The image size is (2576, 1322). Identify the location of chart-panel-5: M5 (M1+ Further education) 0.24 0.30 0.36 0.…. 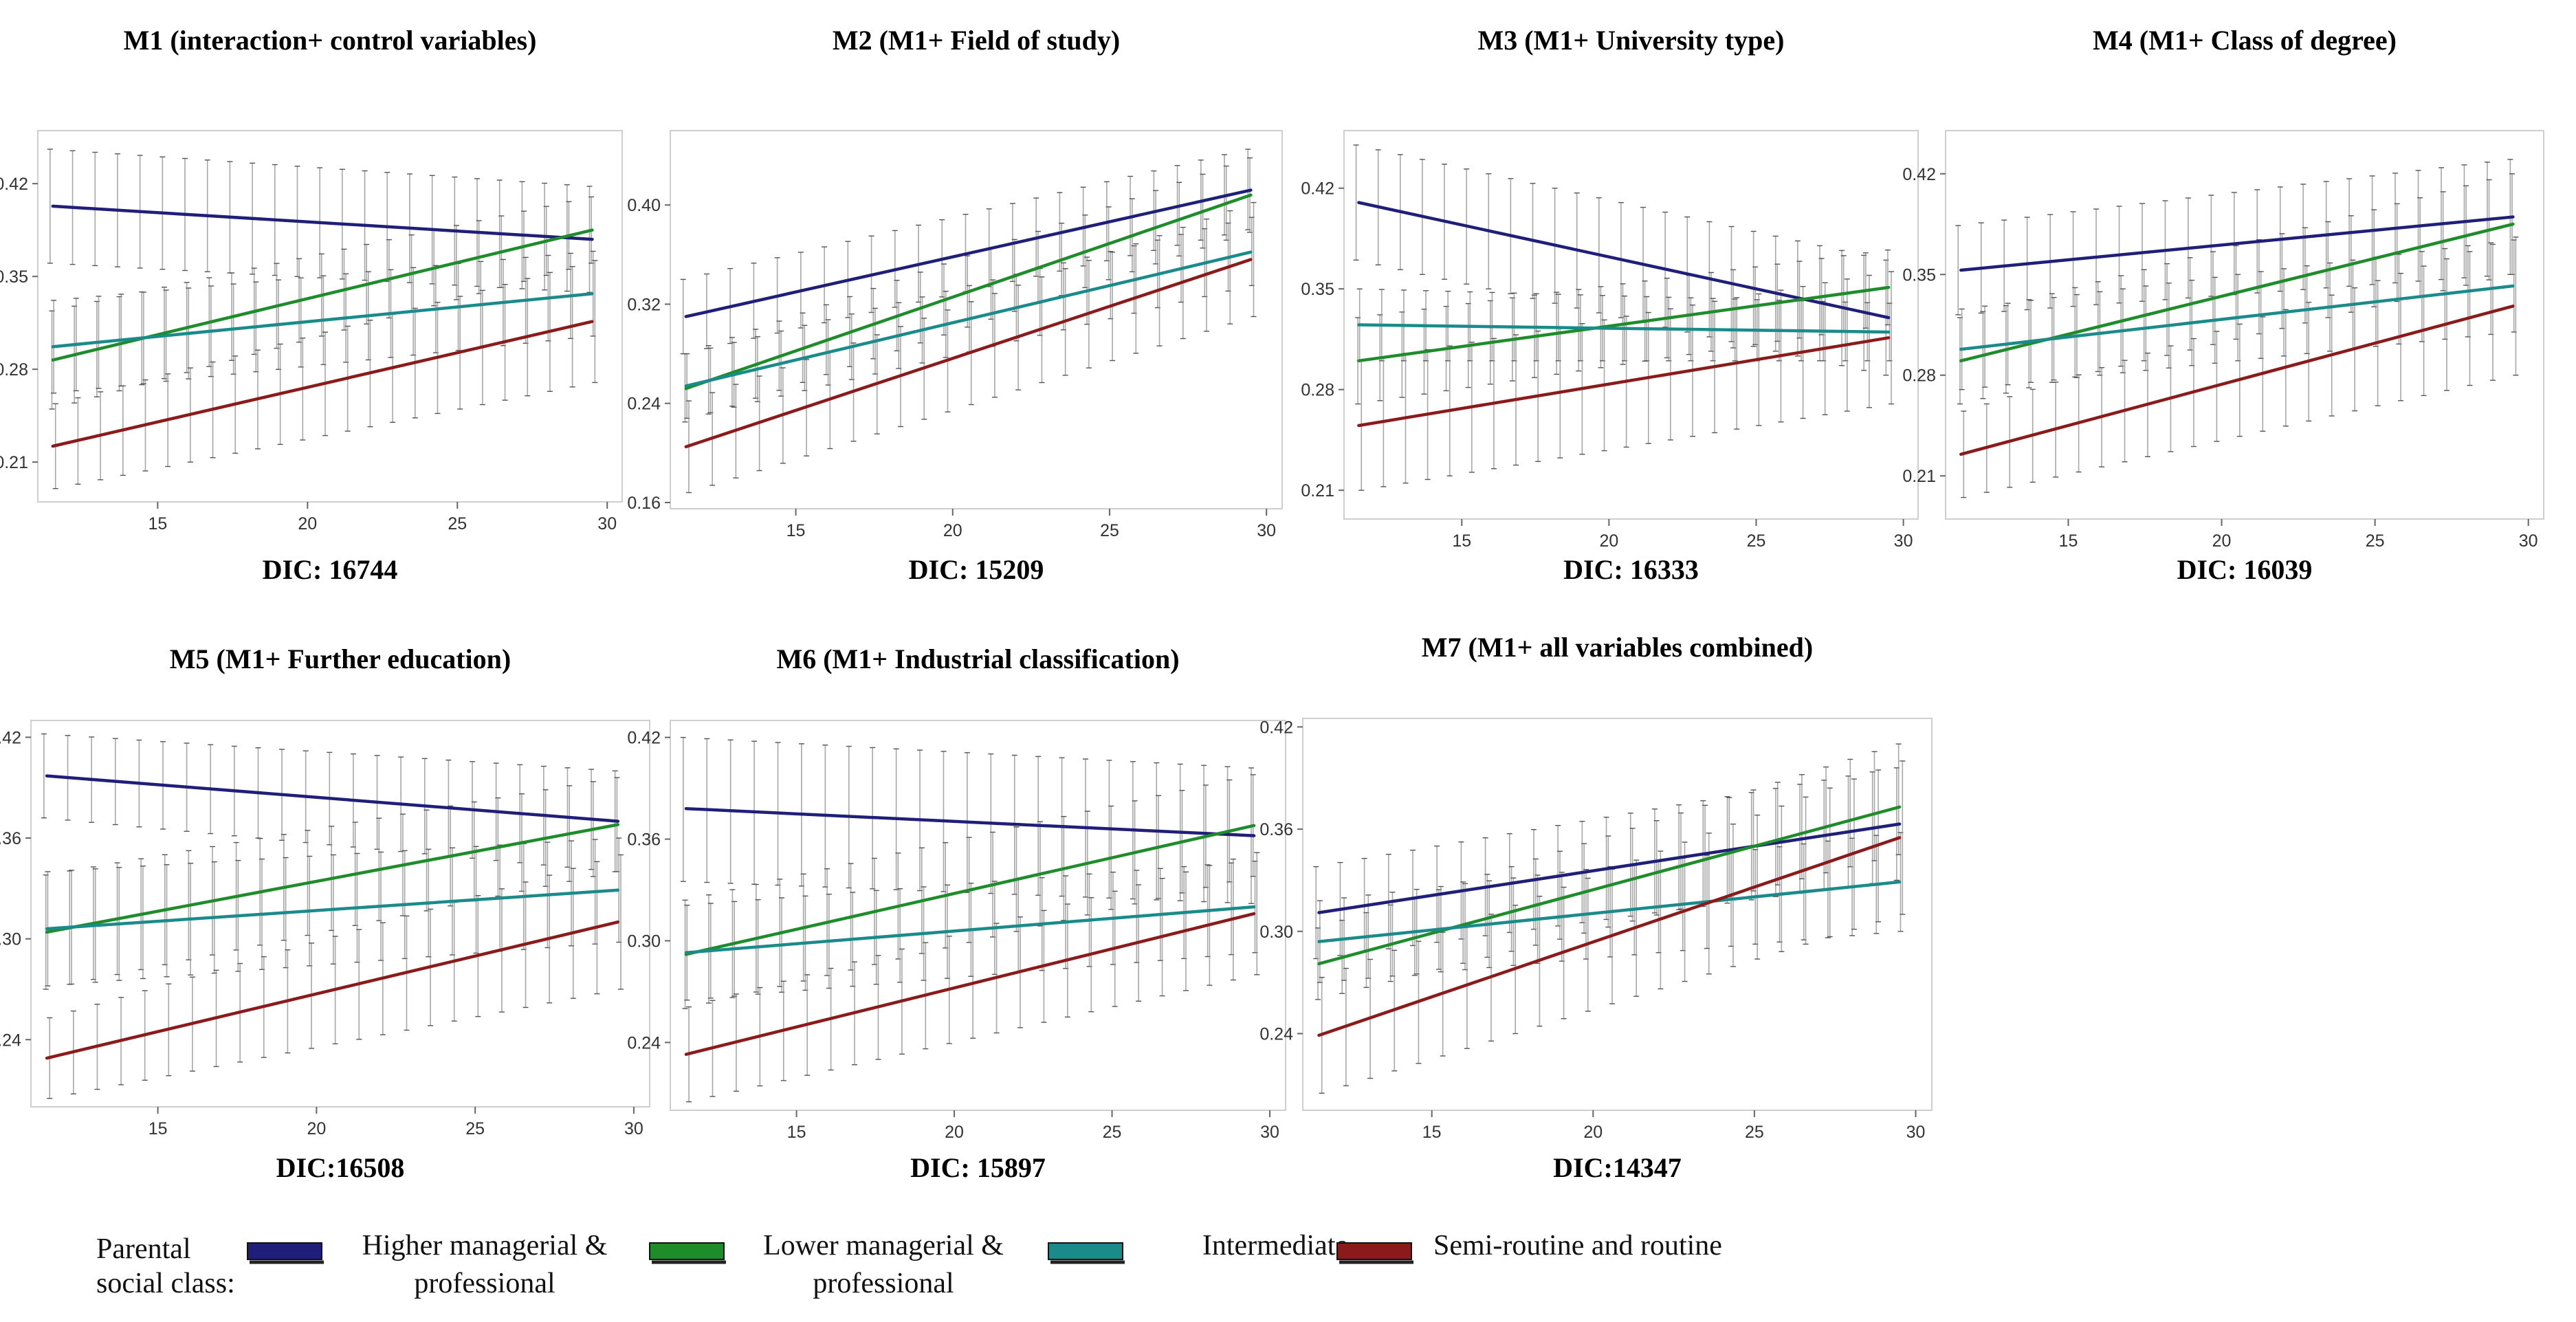
(325, 913).